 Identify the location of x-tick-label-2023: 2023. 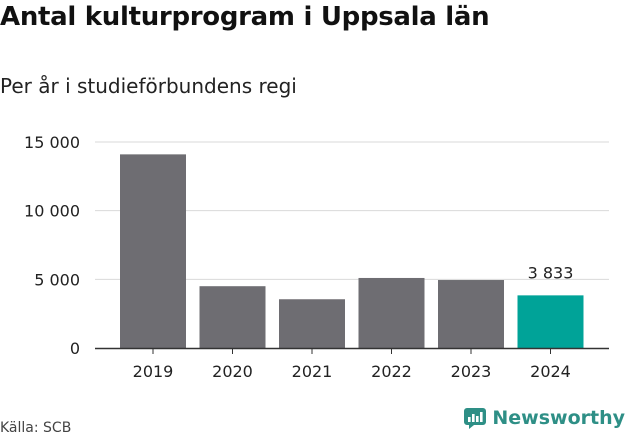
(471, 371).